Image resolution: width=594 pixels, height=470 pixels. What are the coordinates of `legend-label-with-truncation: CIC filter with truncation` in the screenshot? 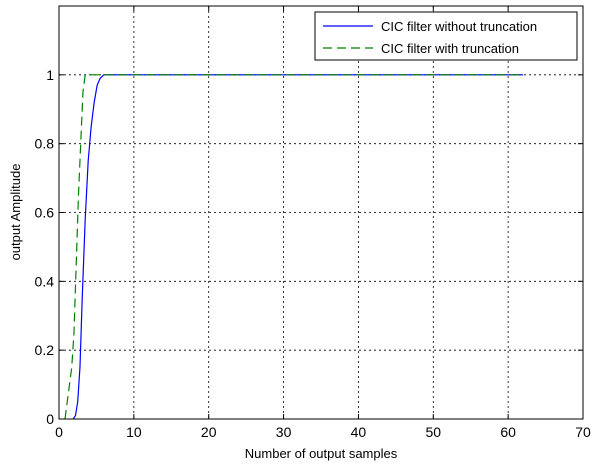 It's located at (450, 48).